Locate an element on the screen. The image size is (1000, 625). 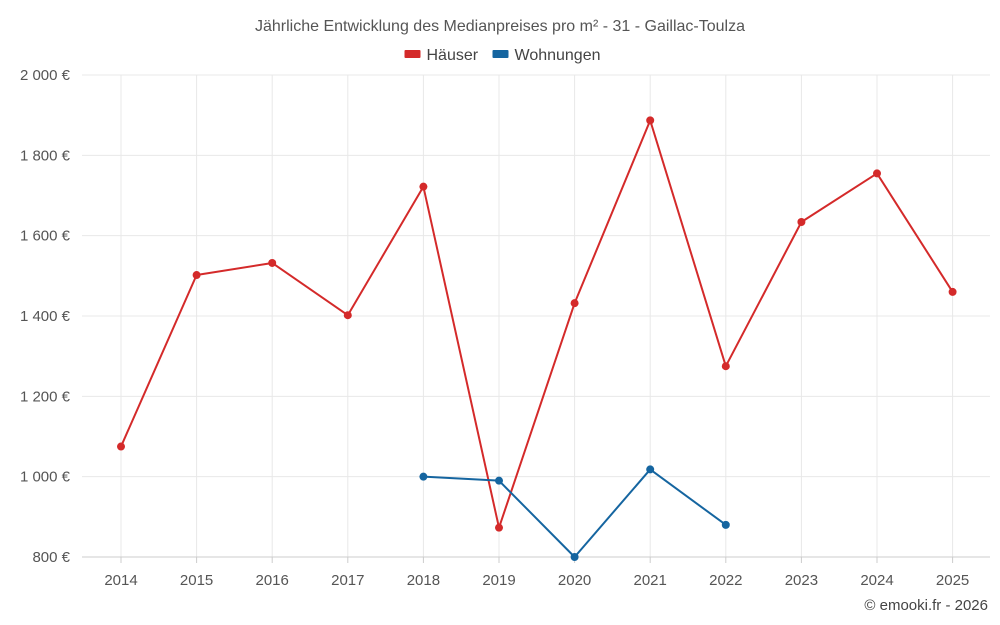
y-tick-label: 1 000 € is located at coordinates (45, 477).